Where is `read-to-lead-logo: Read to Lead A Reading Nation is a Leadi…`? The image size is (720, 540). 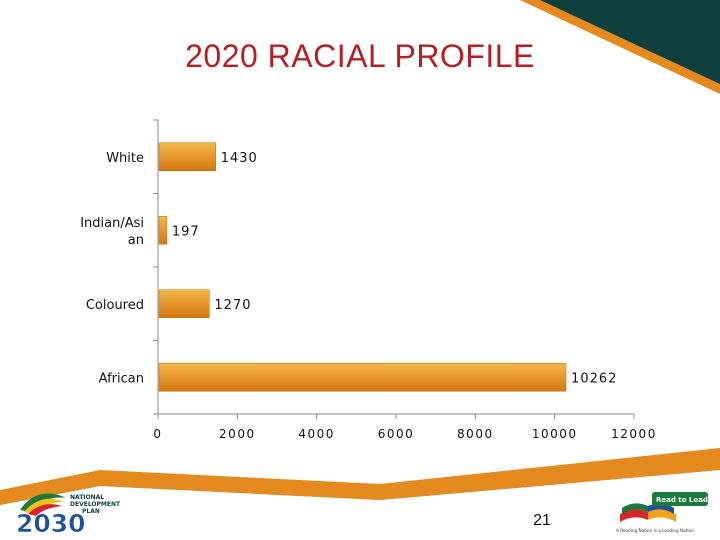 read-to-lead-logo: Read to Lead A Reading Nation is a Leadi… is located at coordinates (662, 512).